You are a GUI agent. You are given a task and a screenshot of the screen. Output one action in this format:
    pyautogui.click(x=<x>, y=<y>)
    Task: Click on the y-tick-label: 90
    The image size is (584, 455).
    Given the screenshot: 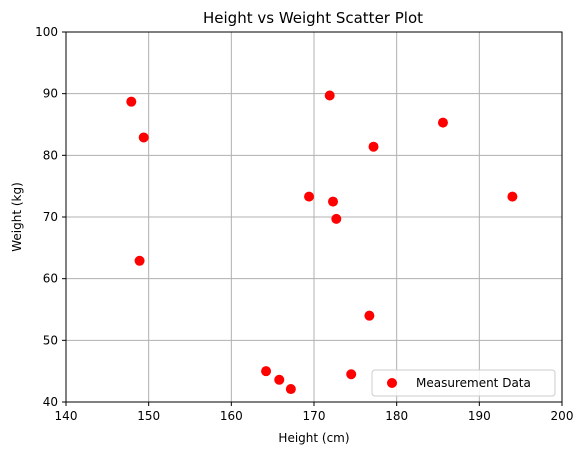 What is the action you would take?
    pyautogui.click(x=50, y=94)
    